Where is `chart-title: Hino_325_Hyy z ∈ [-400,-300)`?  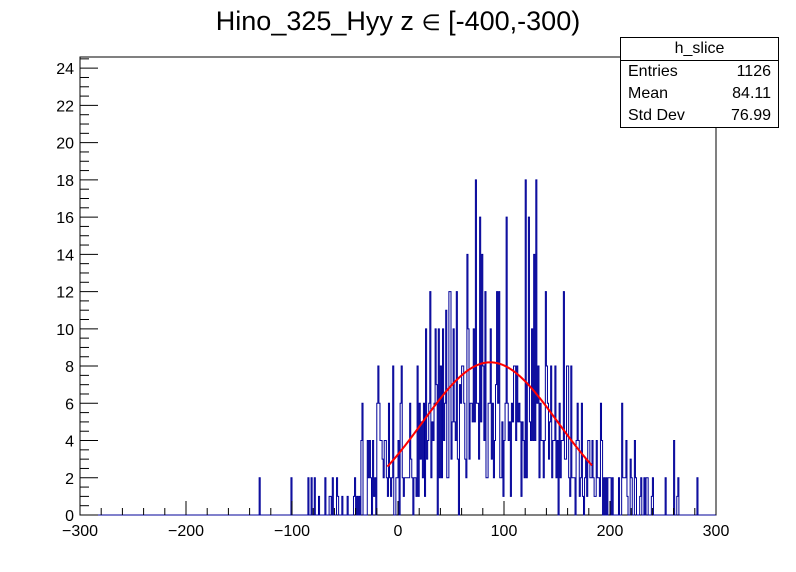 chart-title: Hino_325_Hyy z ∈ [-400,-300) is located at coordinates (398, 21).